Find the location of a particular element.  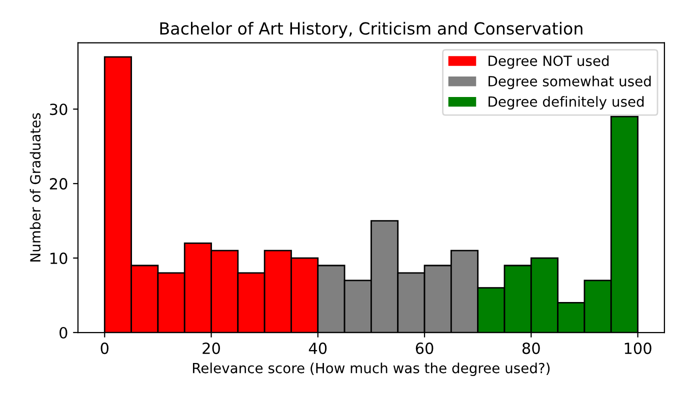

x-tick-label: 60 is located at coordinates (425, 348).